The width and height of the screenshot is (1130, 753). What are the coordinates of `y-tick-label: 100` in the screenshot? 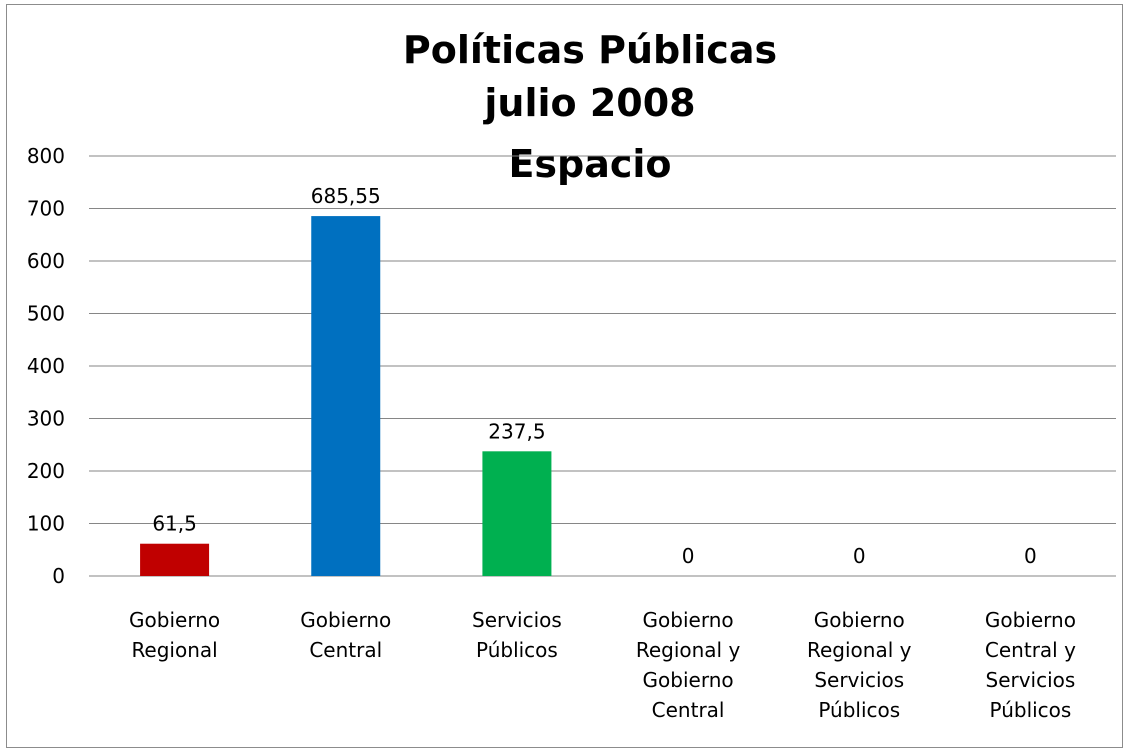 It's located at (46, 524).